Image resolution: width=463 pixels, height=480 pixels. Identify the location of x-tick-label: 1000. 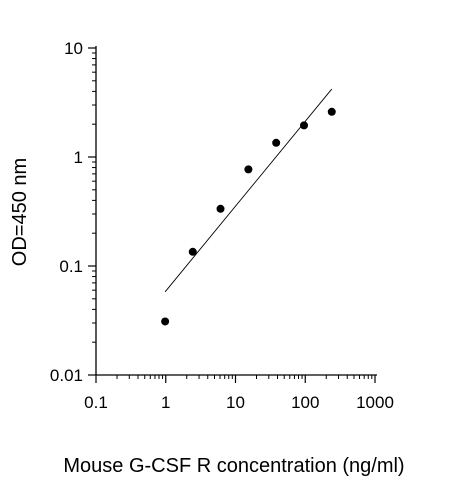
(375, 402).